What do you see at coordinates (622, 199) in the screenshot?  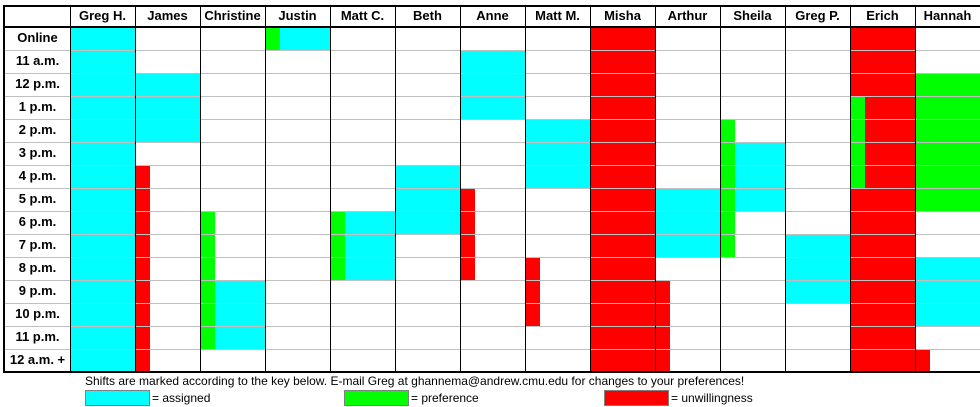 I see `misha-unwillingness-block` at bounding box center [622, 199].